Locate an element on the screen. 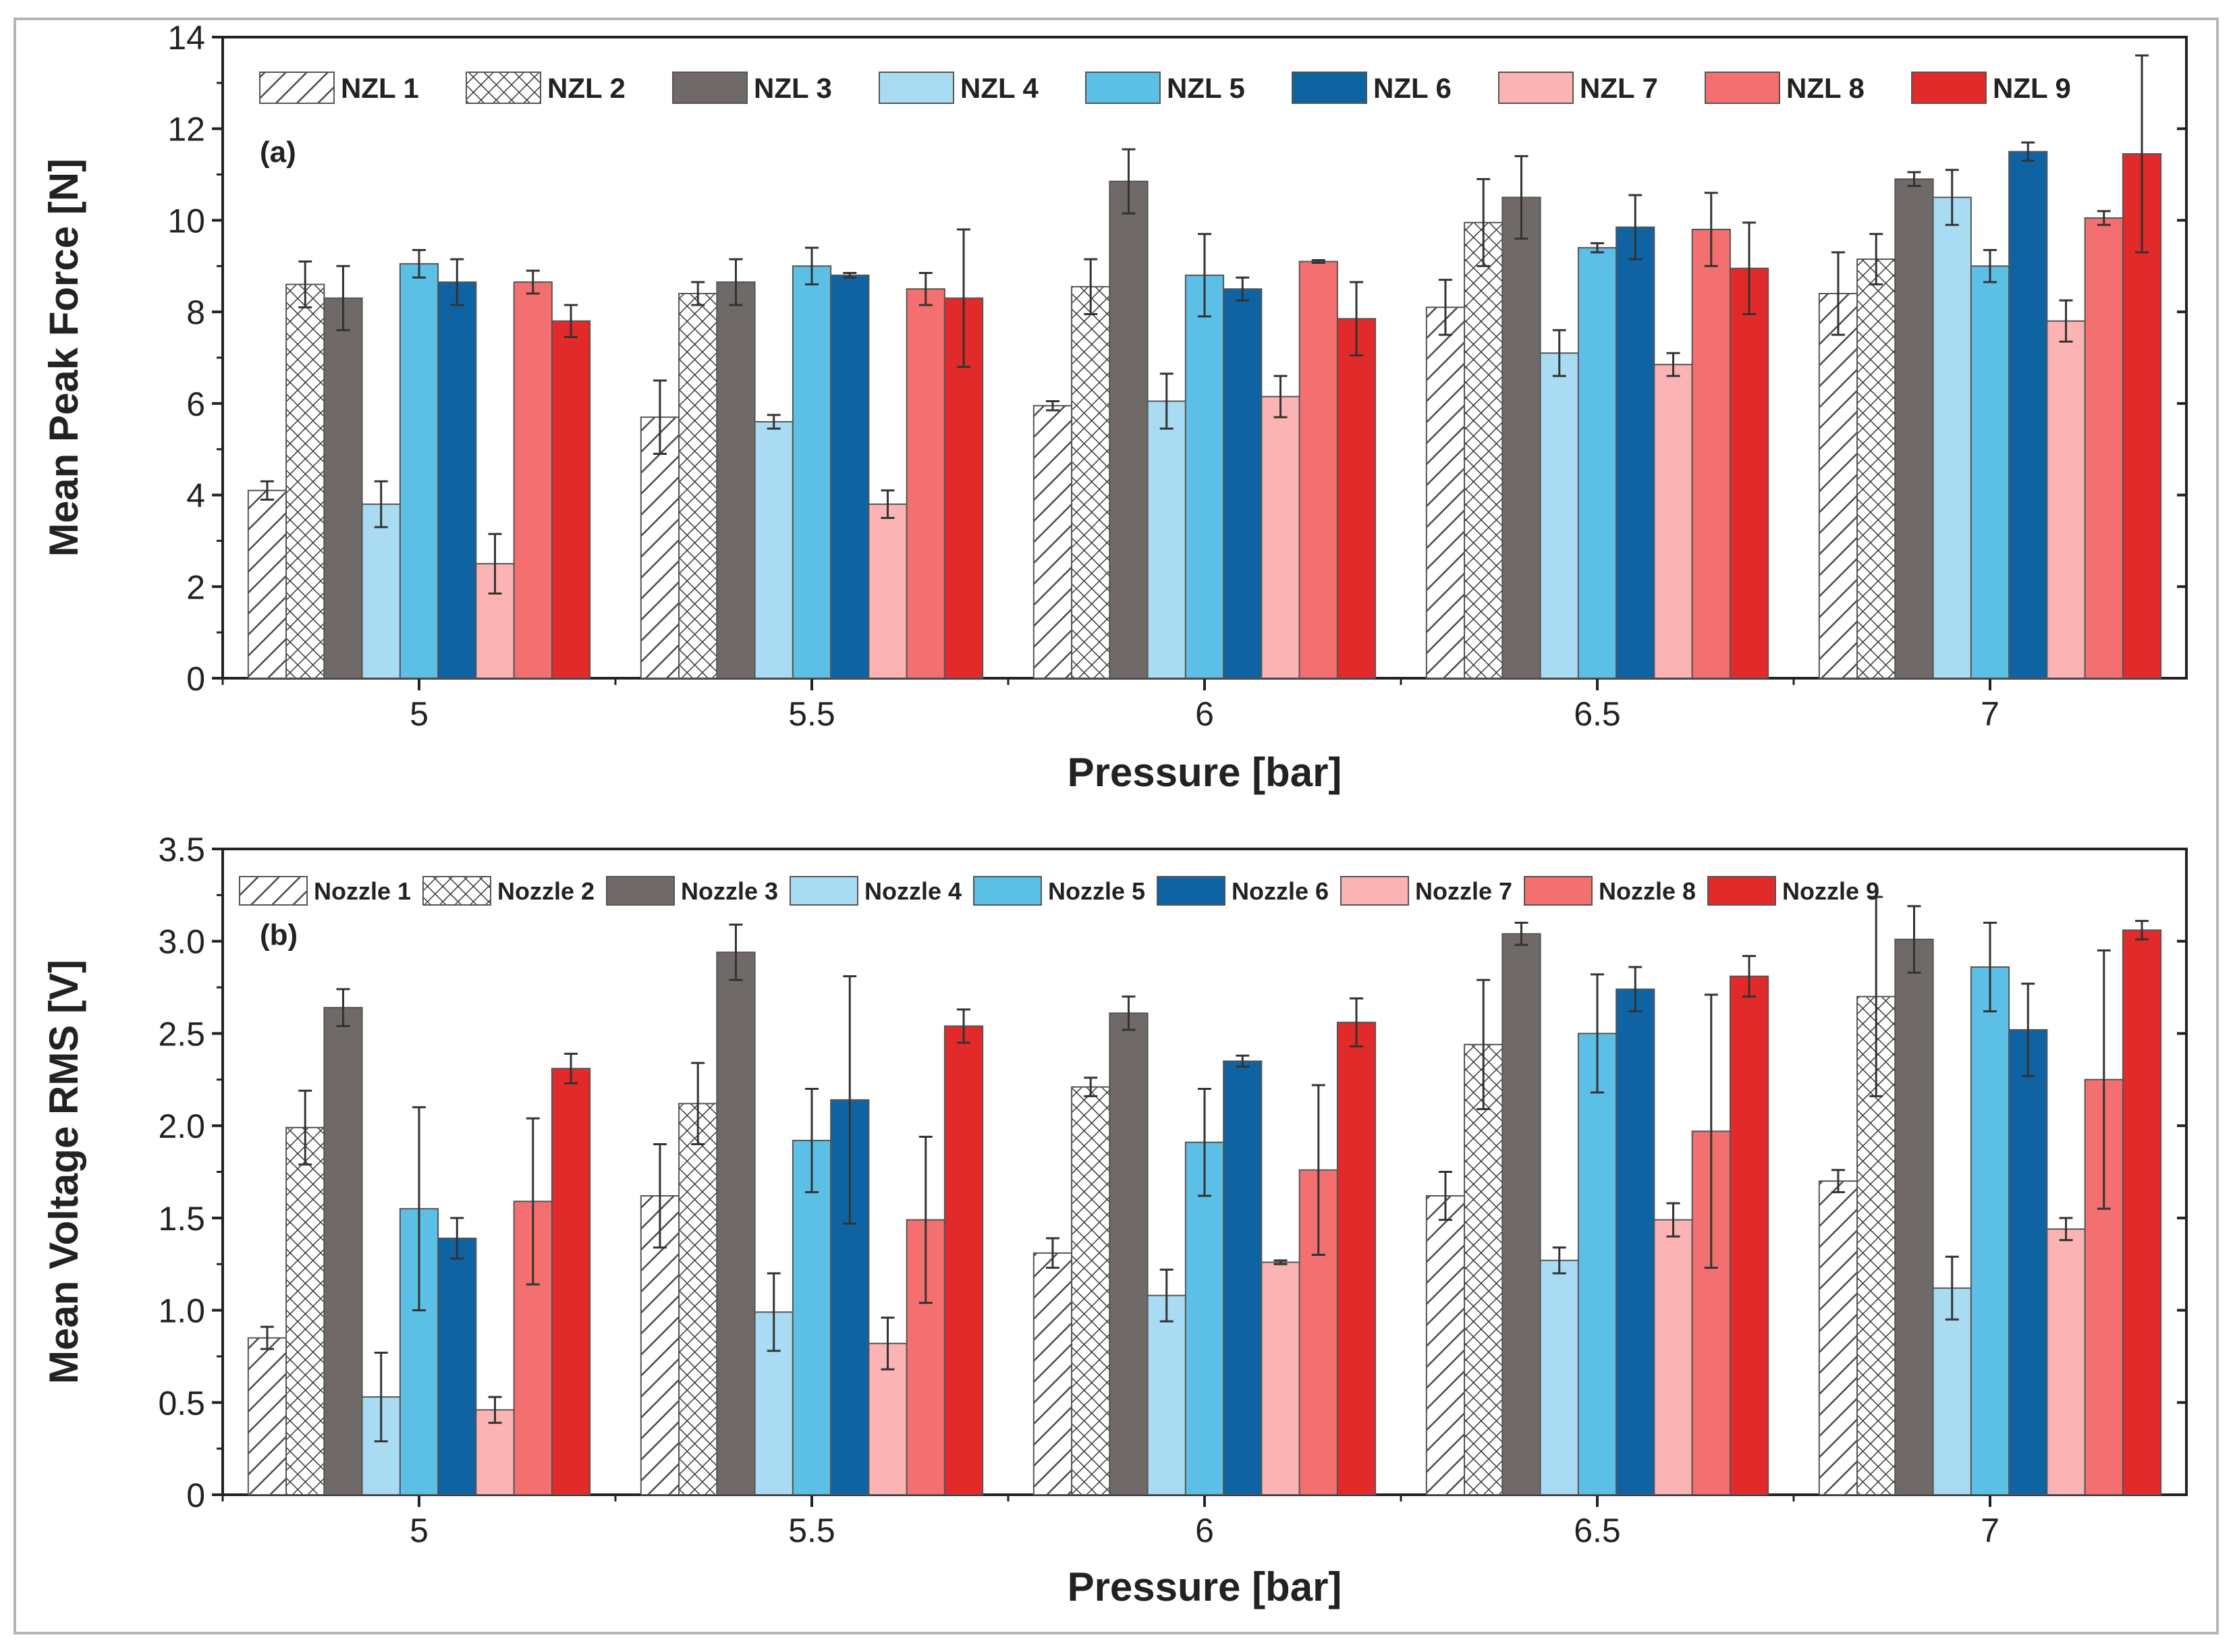  legend-label: Nozzle 8 is located at coordinates (1647, 891).